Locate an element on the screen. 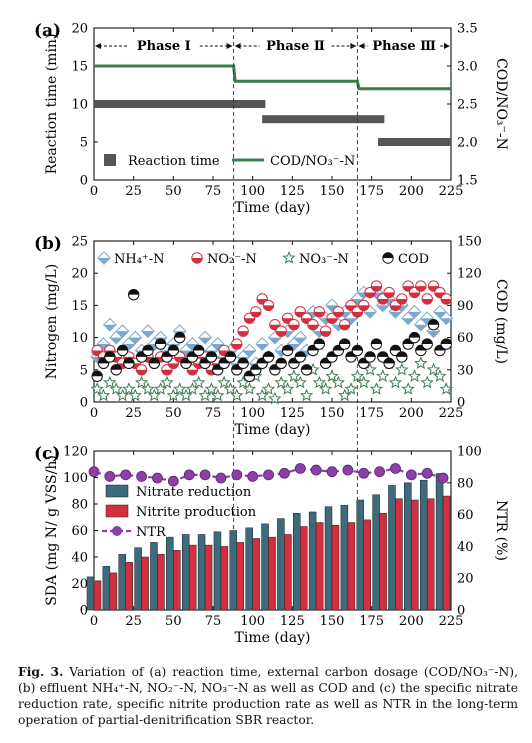 This screenshot has height=743, width=532. legend-swatch-nh4-fill is located at coordinates (104, 261).